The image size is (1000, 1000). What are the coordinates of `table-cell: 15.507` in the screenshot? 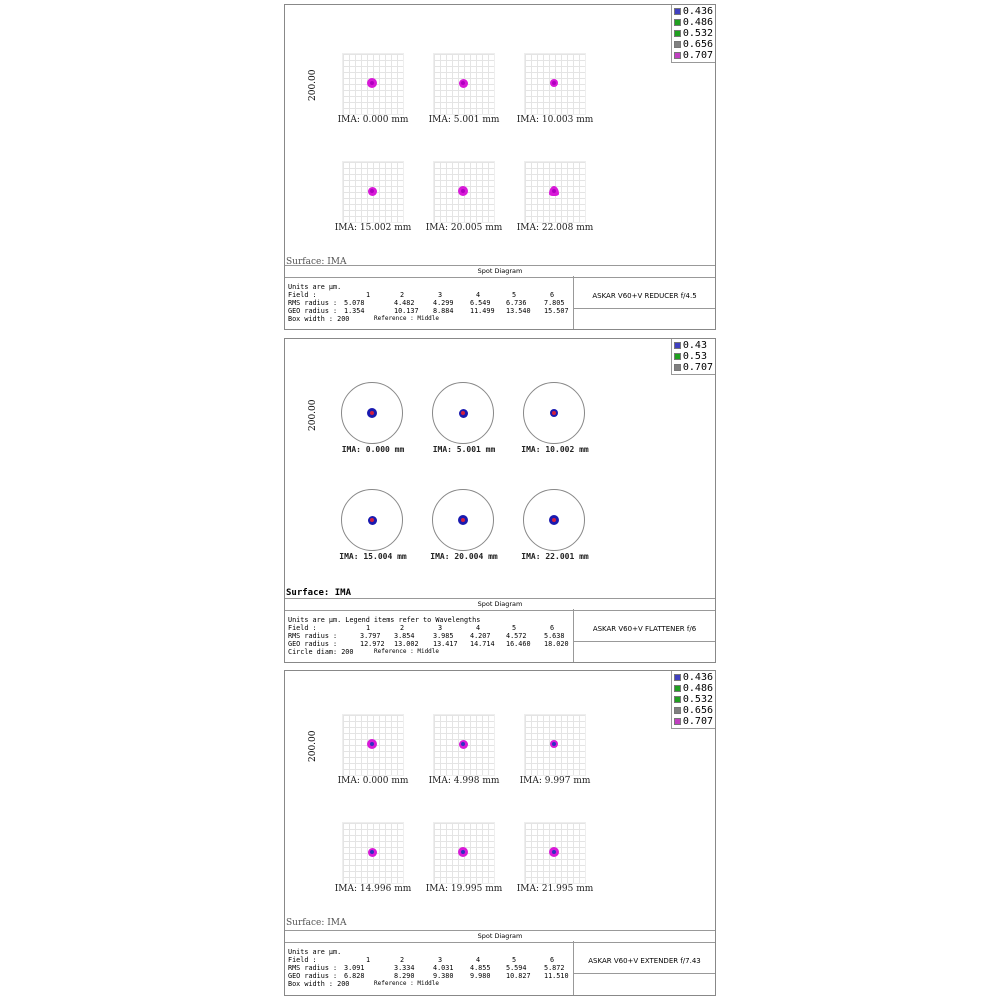 It's located at (556, 311).